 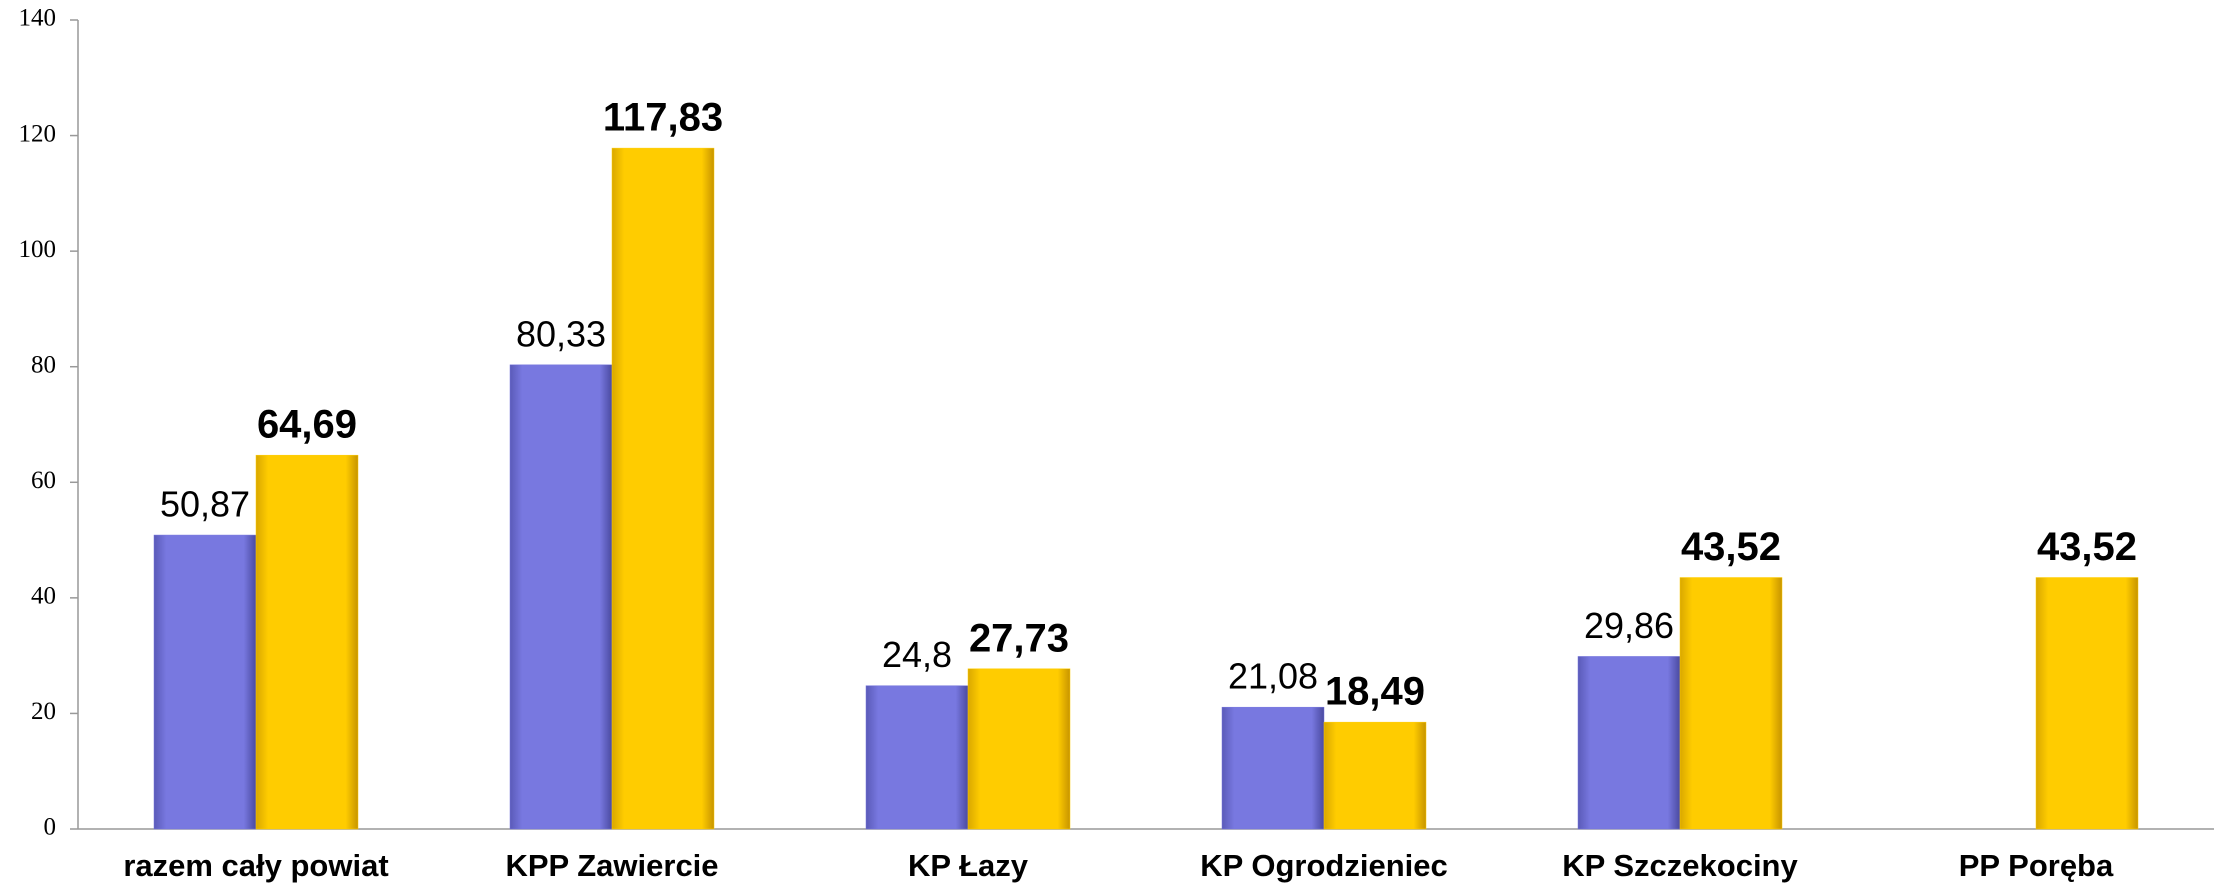 What do you see at coordinates (1680, 865) in the screenshot?
I see `x-tick-label: KP Szczekociny` at bounding box center [1680, 865].